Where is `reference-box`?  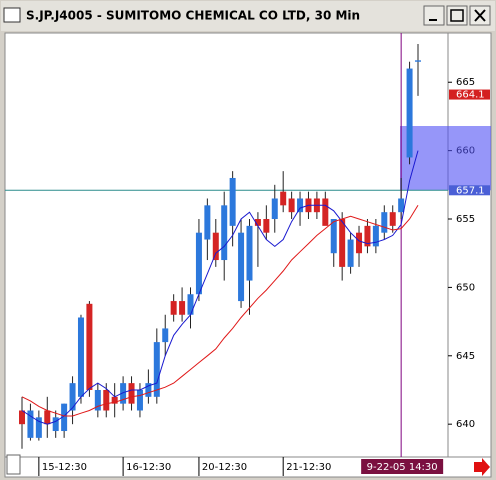 reference-box is located at coordinates (469, 190).